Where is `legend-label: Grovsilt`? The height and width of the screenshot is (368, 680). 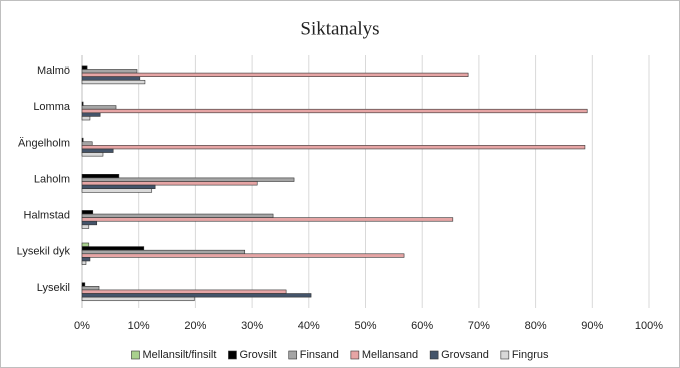
legend-label: Grovsilt is located at coordinates (257, 355).